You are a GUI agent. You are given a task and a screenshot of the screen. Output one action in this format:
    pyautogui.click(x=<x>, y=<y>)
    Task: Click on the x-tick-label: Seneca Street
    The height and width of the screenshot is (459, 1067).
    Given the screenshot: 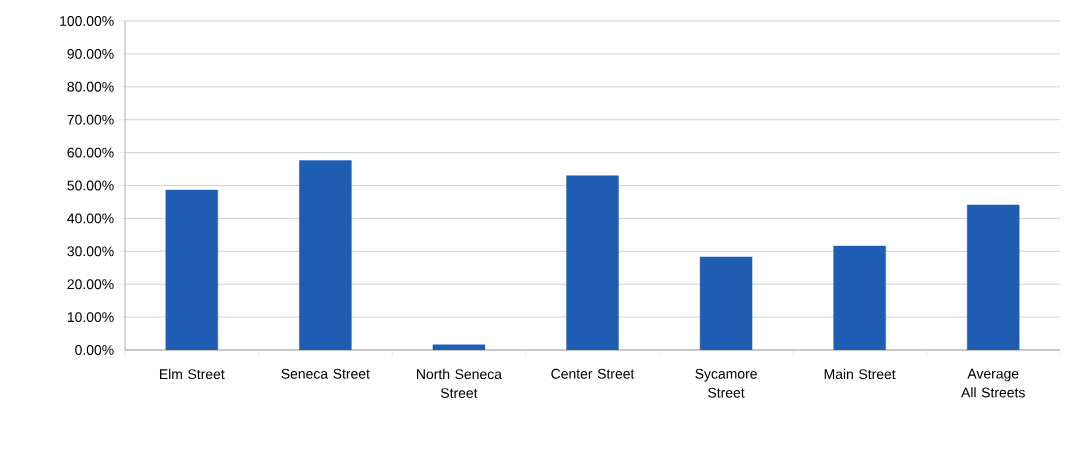 What is the action you would take?
    pyautogui.click(x=325, y=373)
    